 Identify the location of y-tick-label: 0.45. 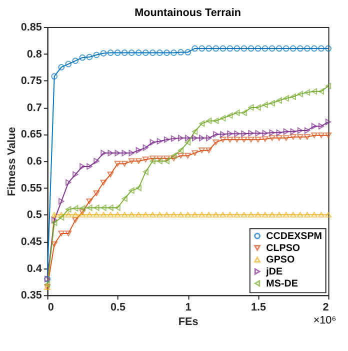
(31, 242).